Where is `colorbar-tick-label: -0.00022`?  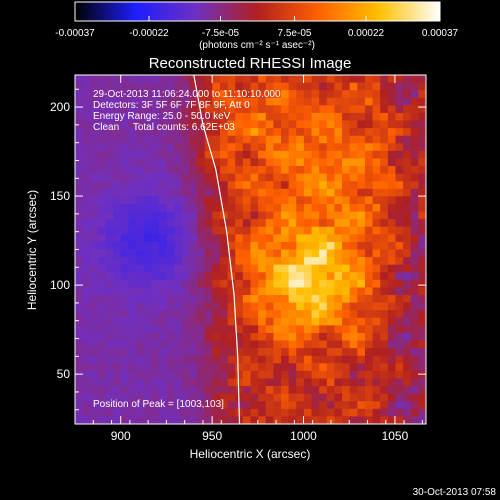 colorbar-tick-label: -0.00022 is located at coordinates (149, 33).